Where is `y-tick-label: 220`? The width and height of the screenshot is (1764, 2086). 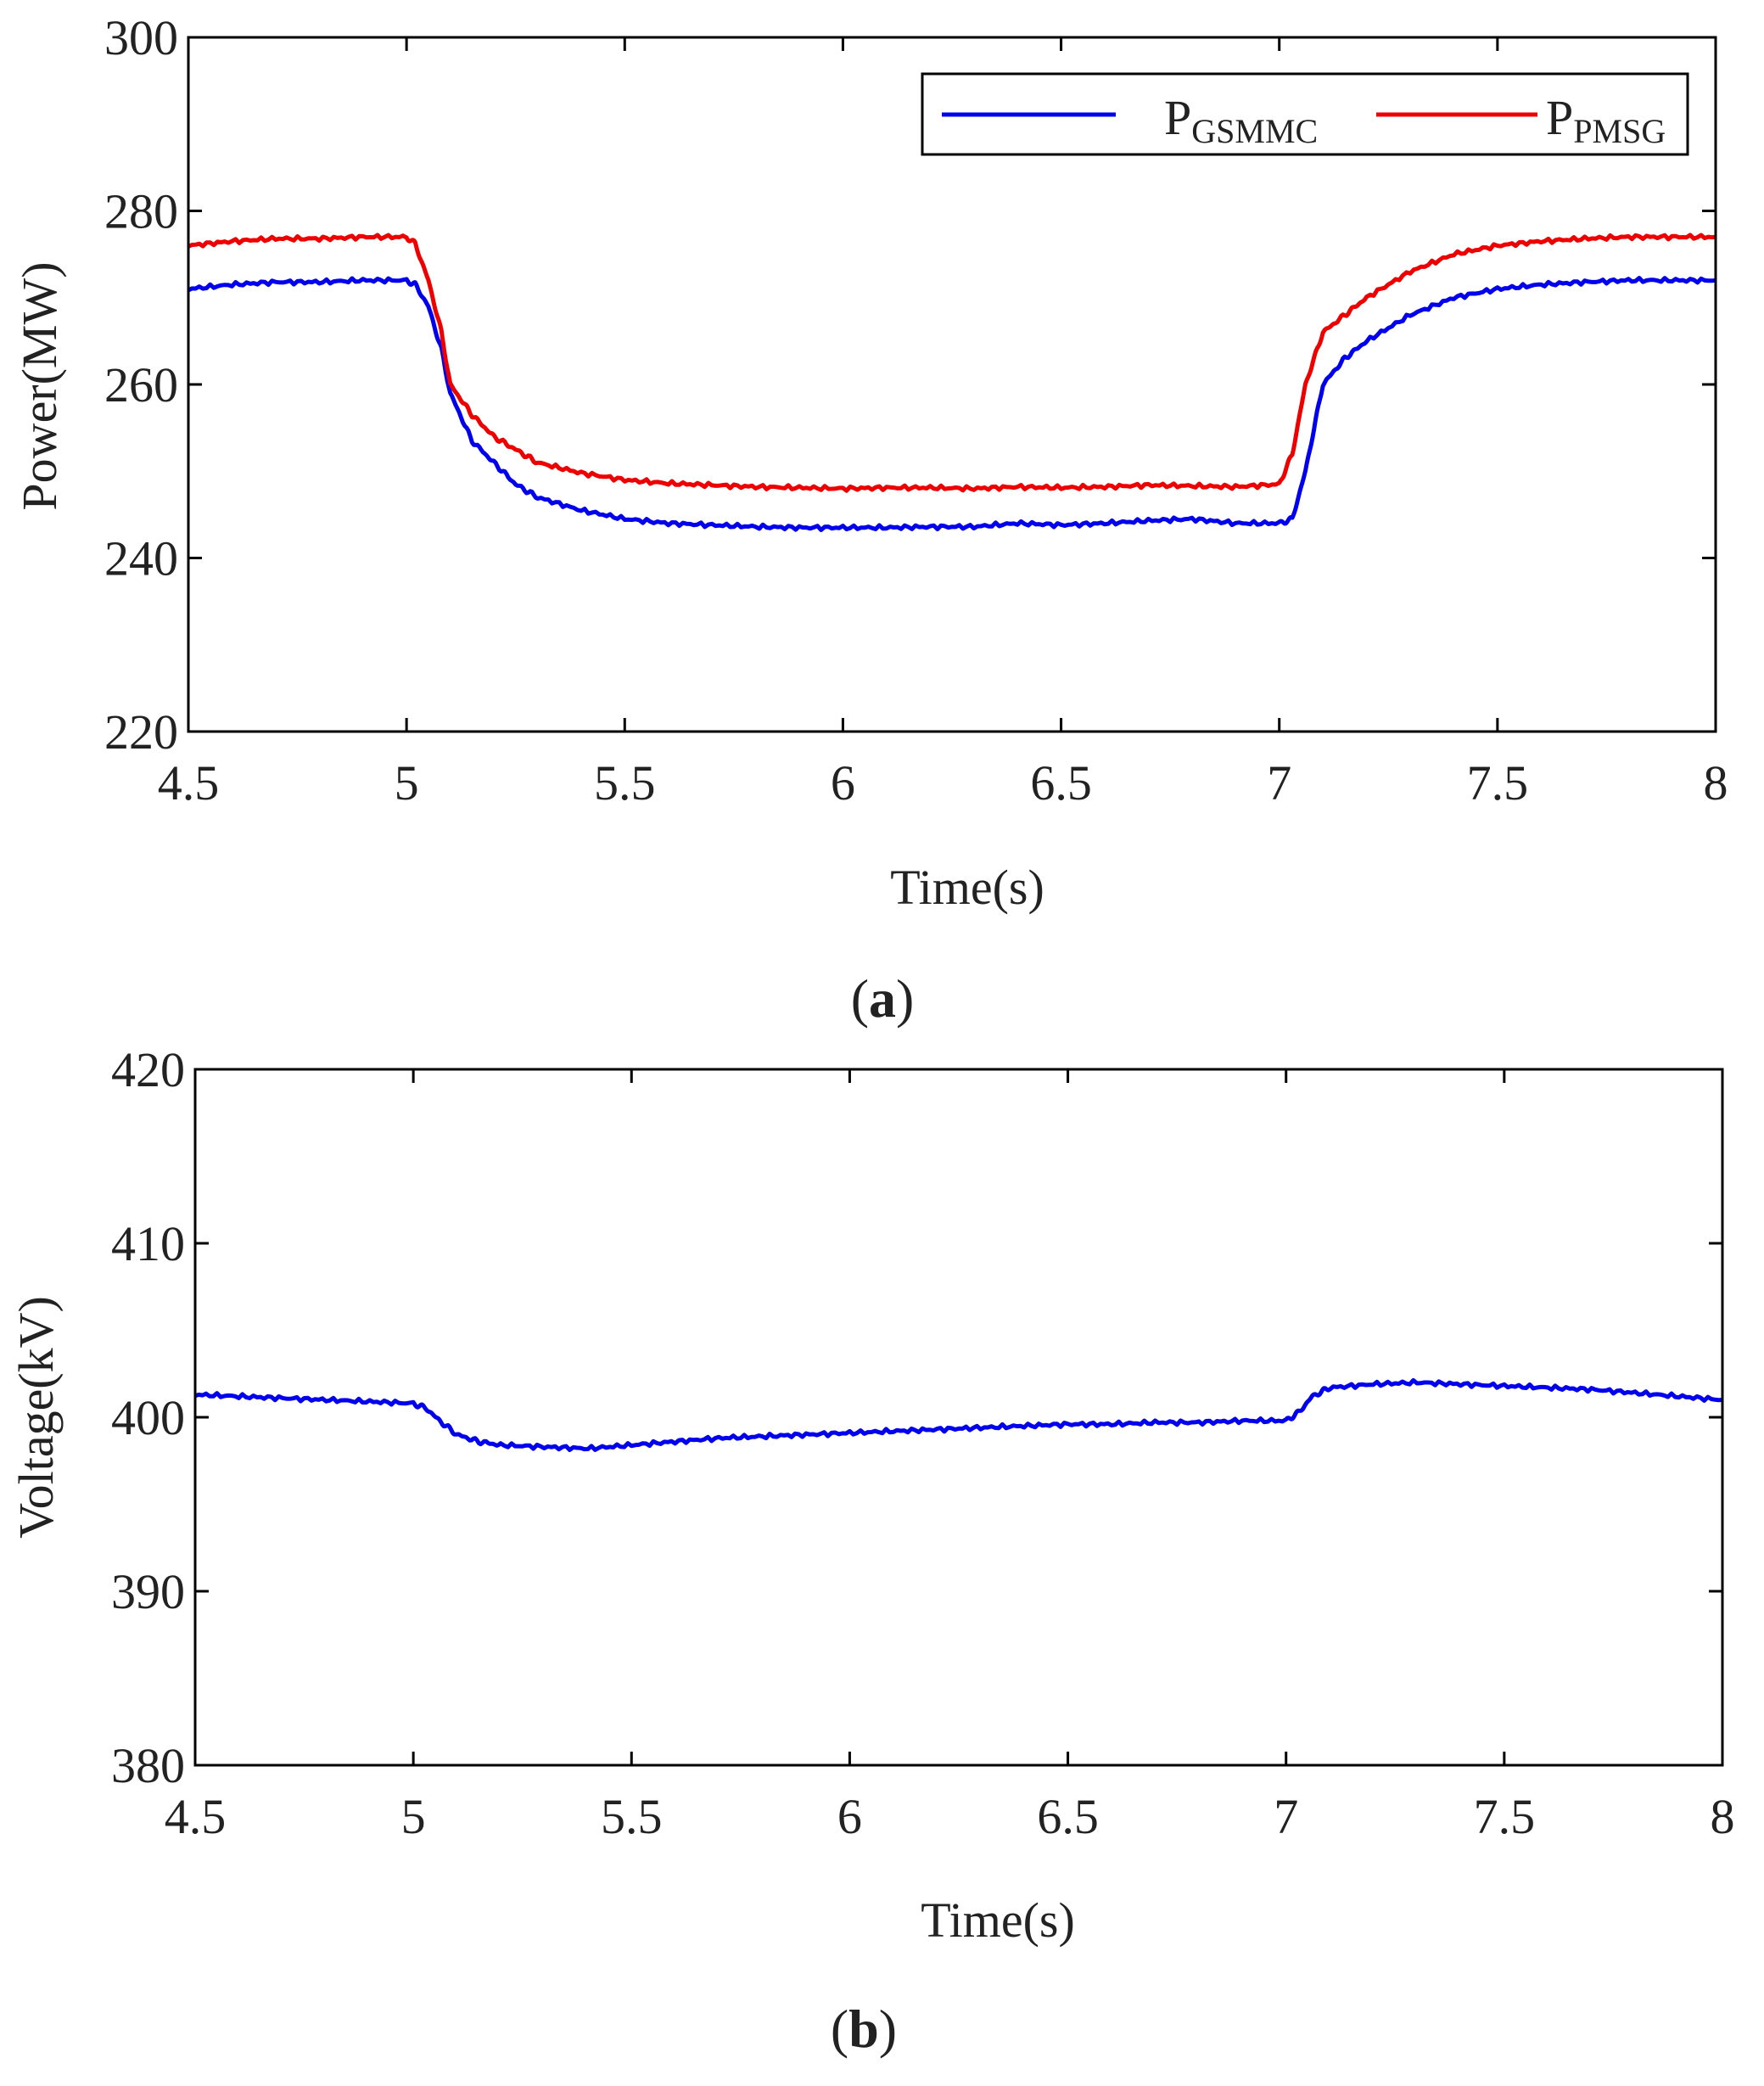 y-tick-label: 220 is located at coordinates (141, 732).